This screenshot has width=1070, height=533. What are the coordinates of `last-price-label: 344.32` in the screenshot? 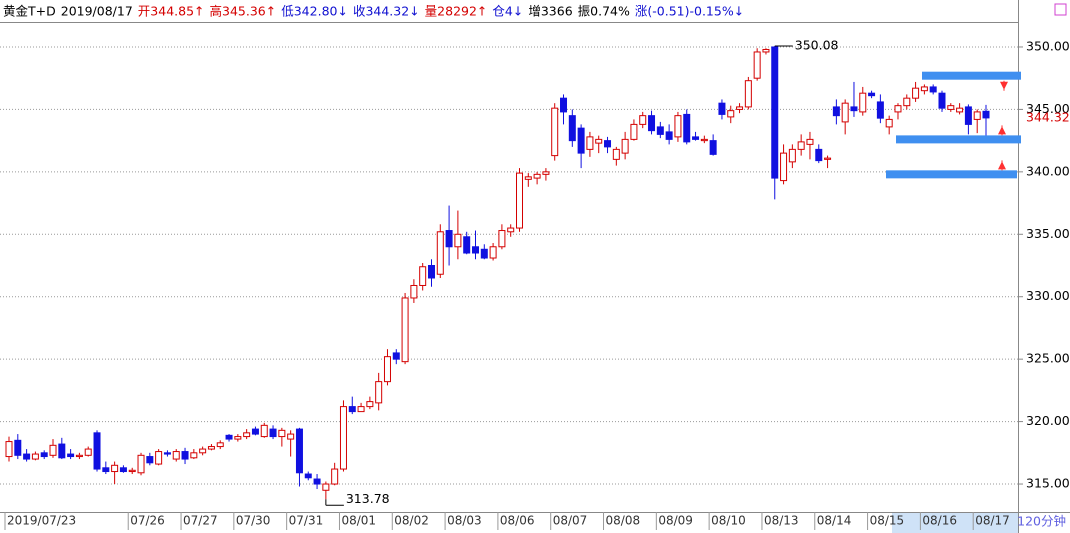 It's located at (1048, 116).